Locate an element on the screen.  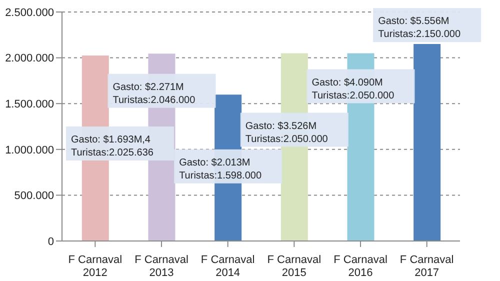
y-tick-label: 500.000 is located at coordinates (34, 196).